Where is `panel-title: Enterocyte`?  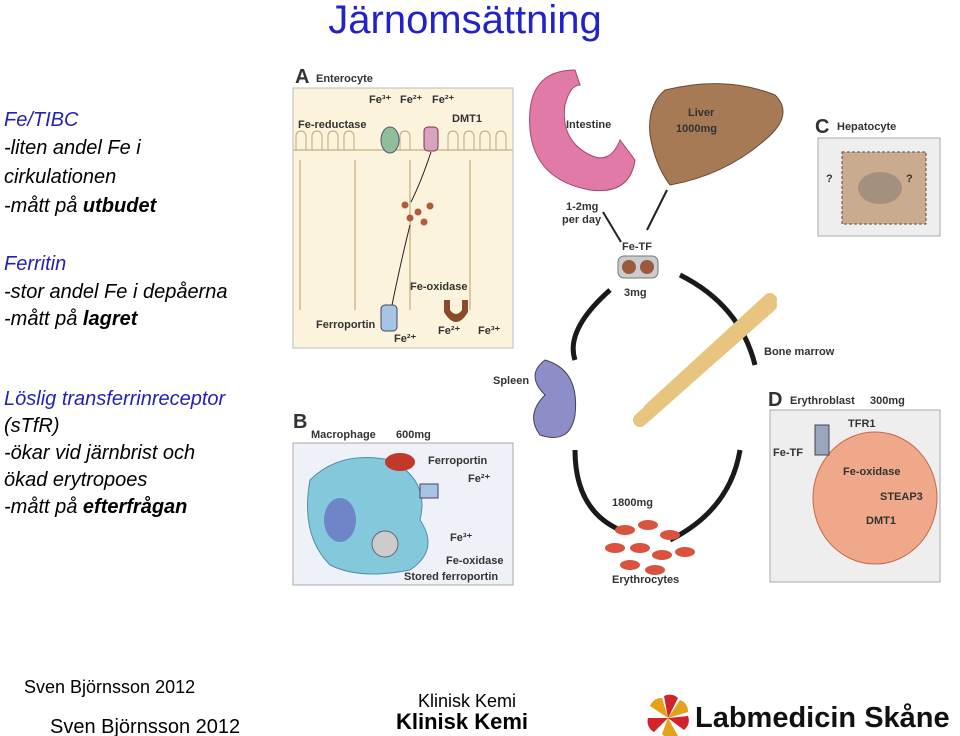 panel-title: Enterocyte is located at coordinates (344, 79).